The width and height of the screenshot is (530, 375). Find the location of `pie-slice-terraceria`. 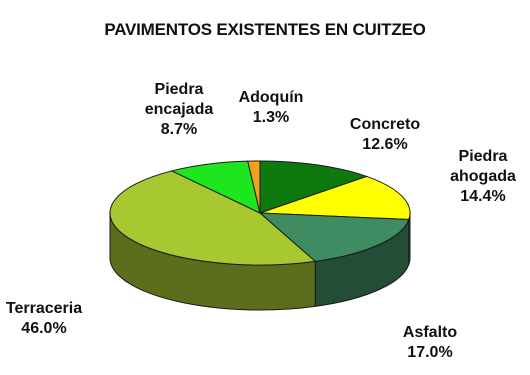

pie-slice-terraceria is located at coordinates (213, 218).